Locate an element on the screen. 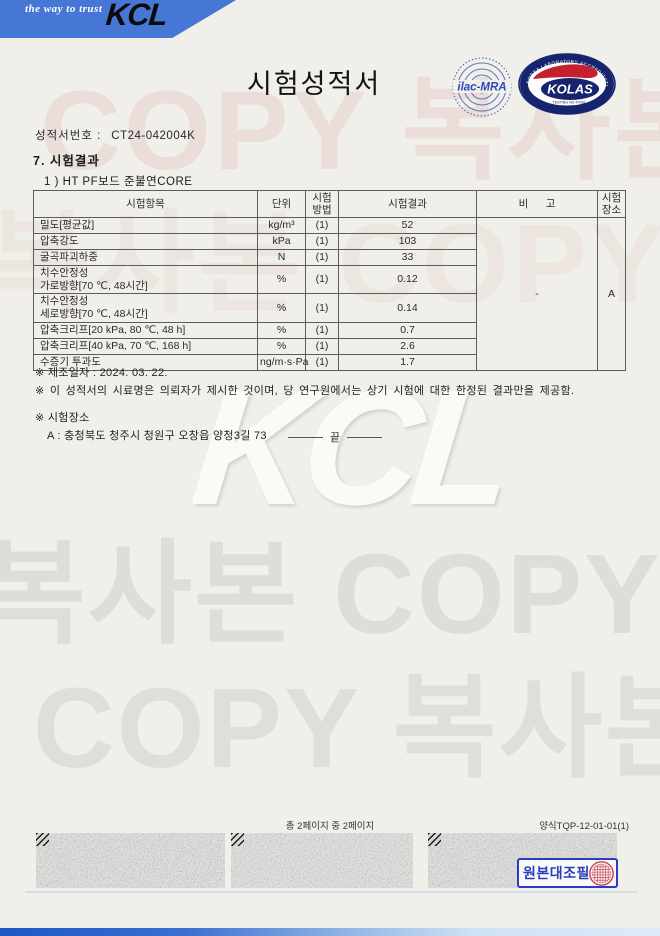 The image size is (660, 936). table-row: 압축크리프[20 kPa, 80 ℃, 48 h] % (1) 0.7 is located at coordinates (329, 330).